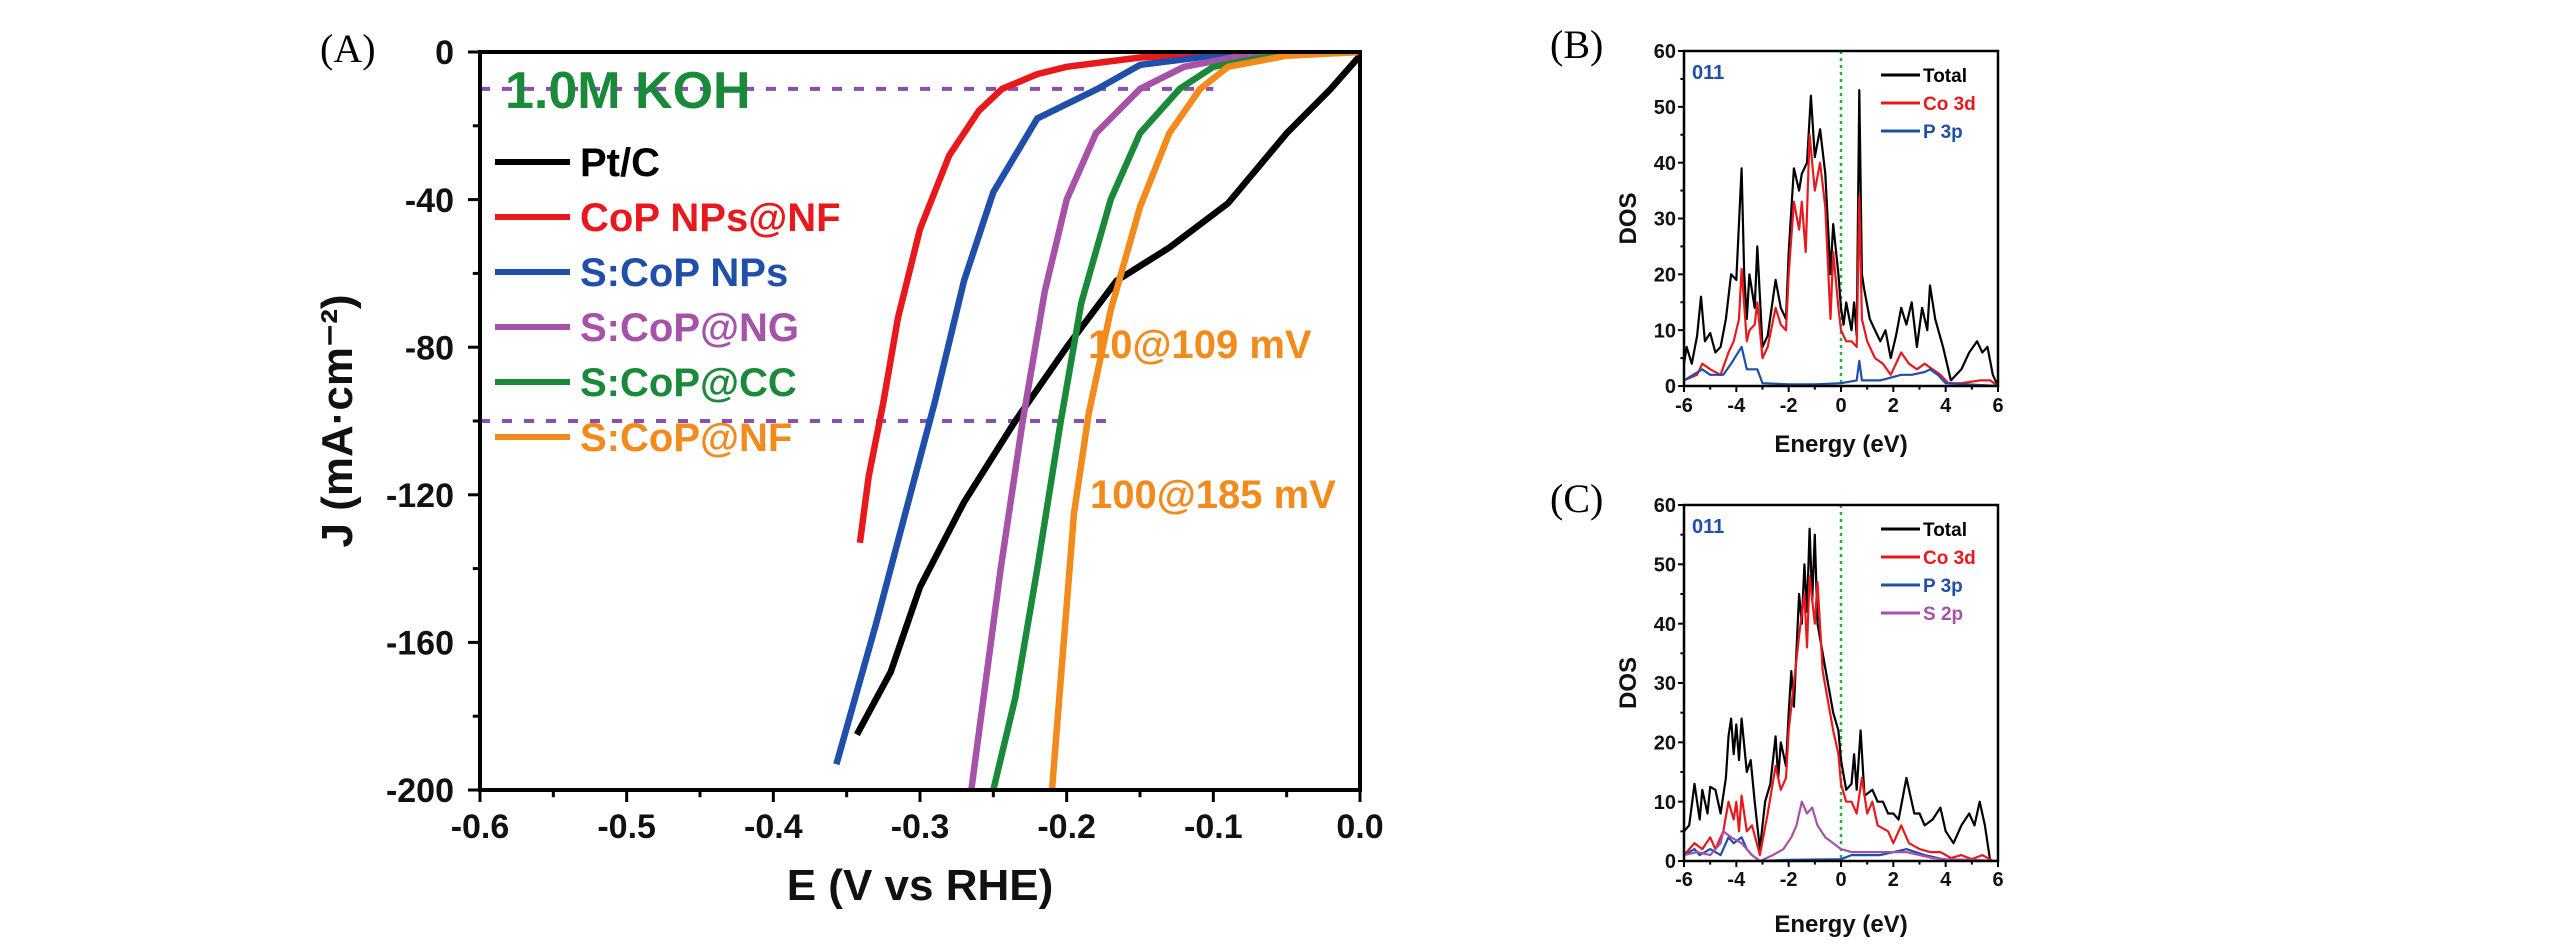 The image size is (2567, 945). I want to click on series-line-total, so click(1841, 237).